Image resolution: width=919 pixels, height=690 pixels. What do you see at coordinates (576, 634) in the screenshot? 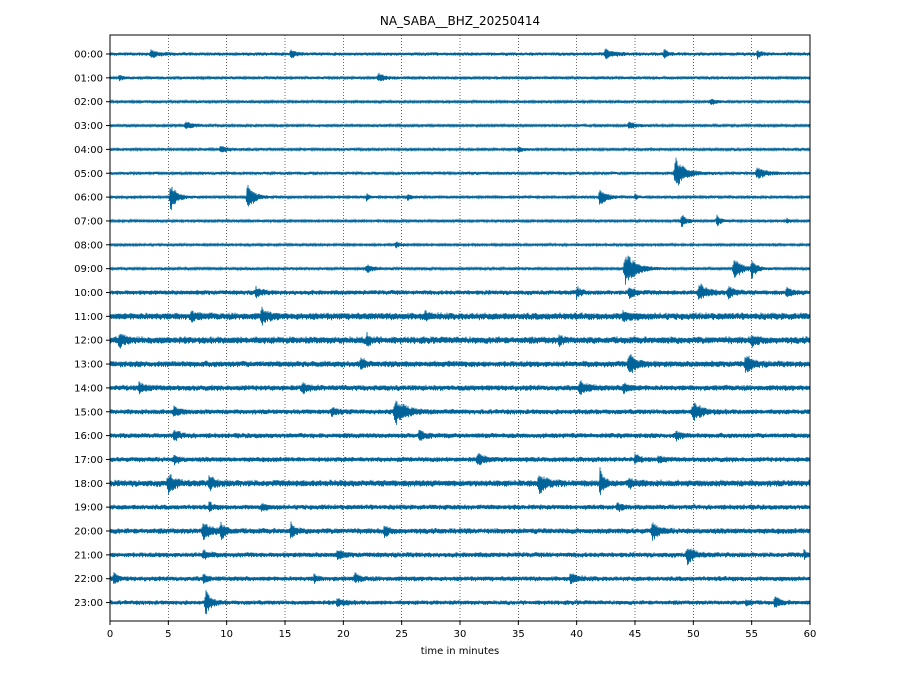
I see `x-tick-label: 40` at bounding box center [576, 634].